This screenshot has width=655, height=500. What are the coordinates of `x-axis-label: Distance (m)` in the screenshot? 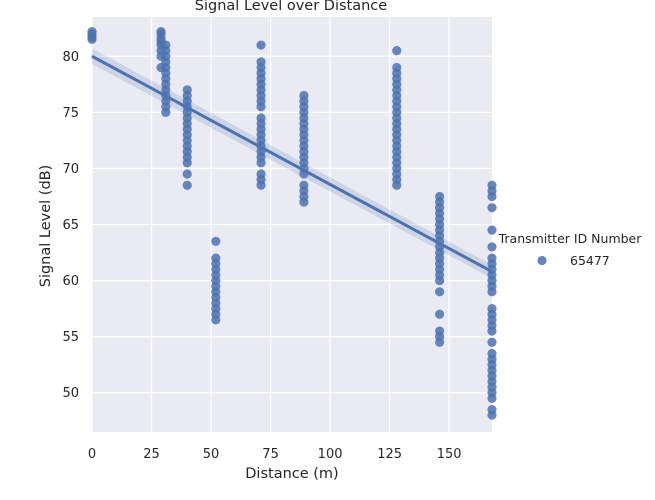 It's located at (291, 474).